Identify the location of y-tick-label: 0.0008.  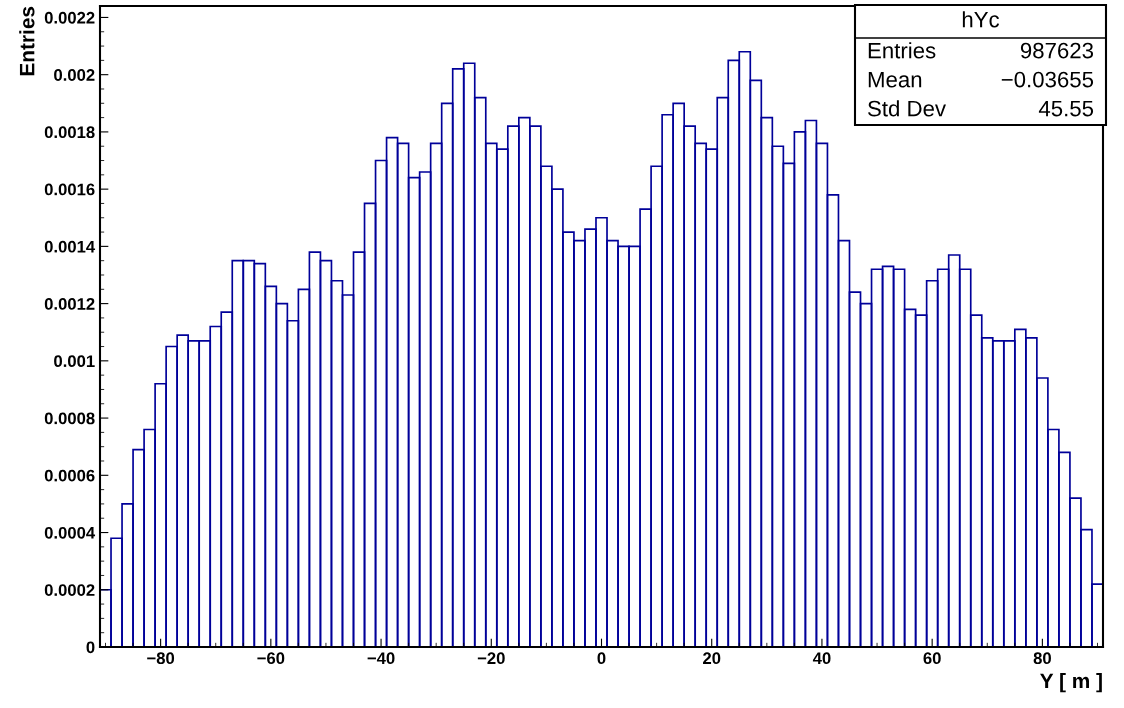
(69, 418).